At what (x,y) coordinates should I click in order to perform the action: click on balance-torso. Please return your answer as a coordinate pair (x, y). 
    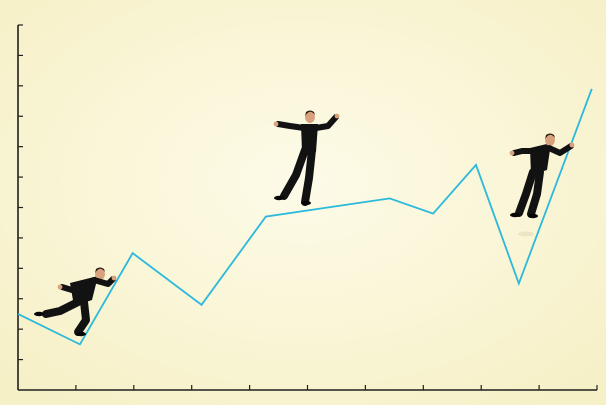
    Looking at the image, I should click on (309, 138).